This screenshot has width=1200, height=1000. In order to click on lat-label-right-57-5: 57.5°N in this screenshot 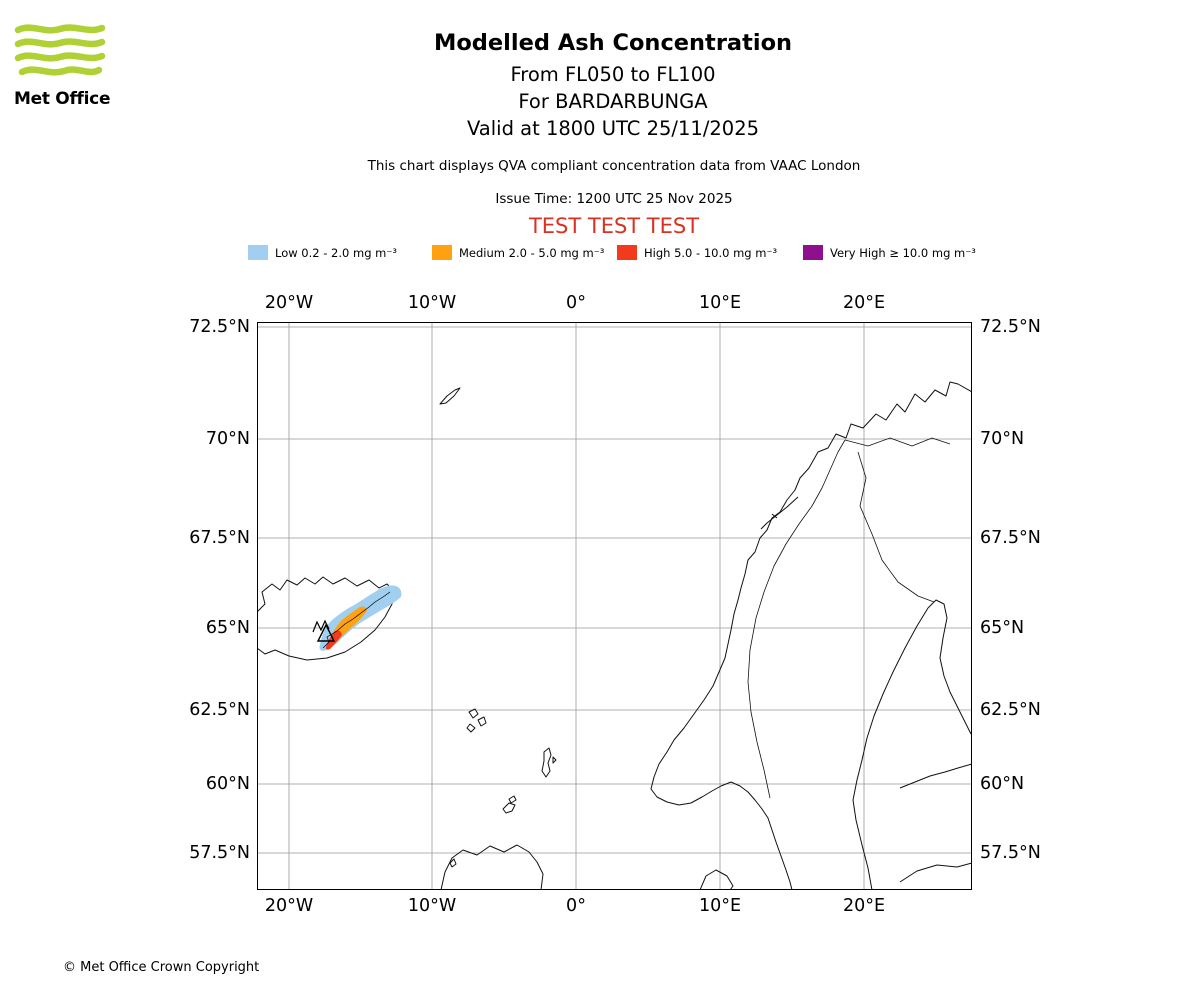, I will do `click(1010, 853)`.